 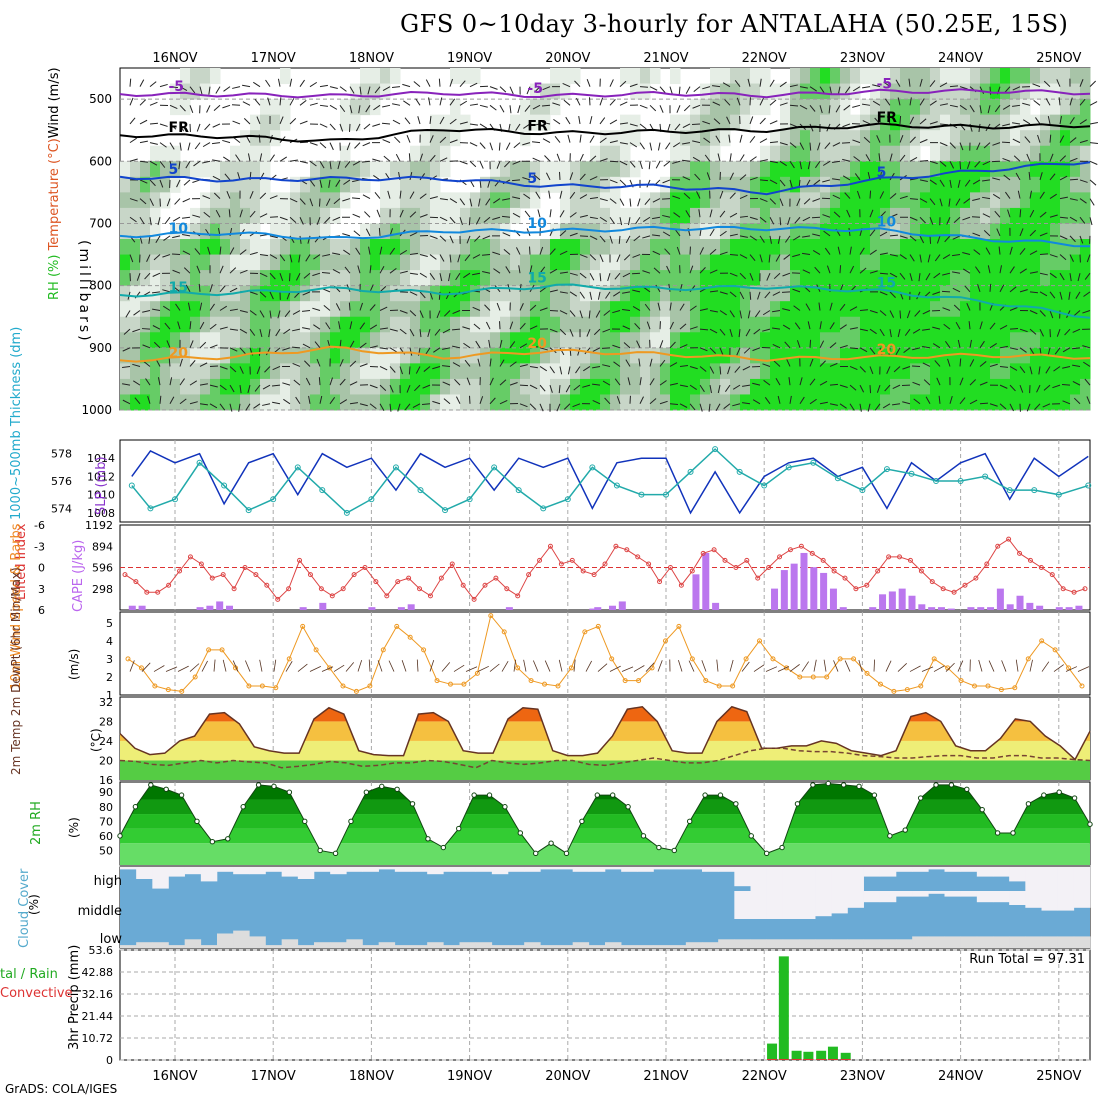 I want to click on rh-label-group: 2m RH, so click(x=36, y=823).